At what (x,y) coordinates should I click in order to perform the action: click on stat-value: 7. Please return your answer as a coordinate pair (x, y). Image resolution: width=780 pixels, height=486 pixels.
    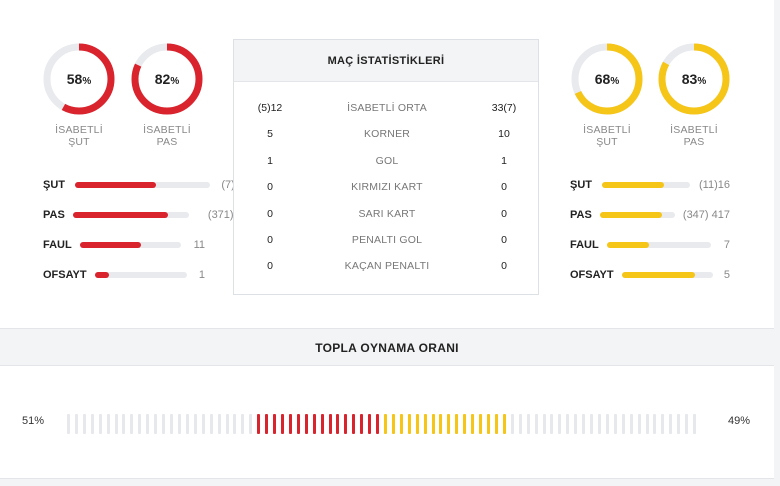
    Looking at the image, I should click on (726, 245).